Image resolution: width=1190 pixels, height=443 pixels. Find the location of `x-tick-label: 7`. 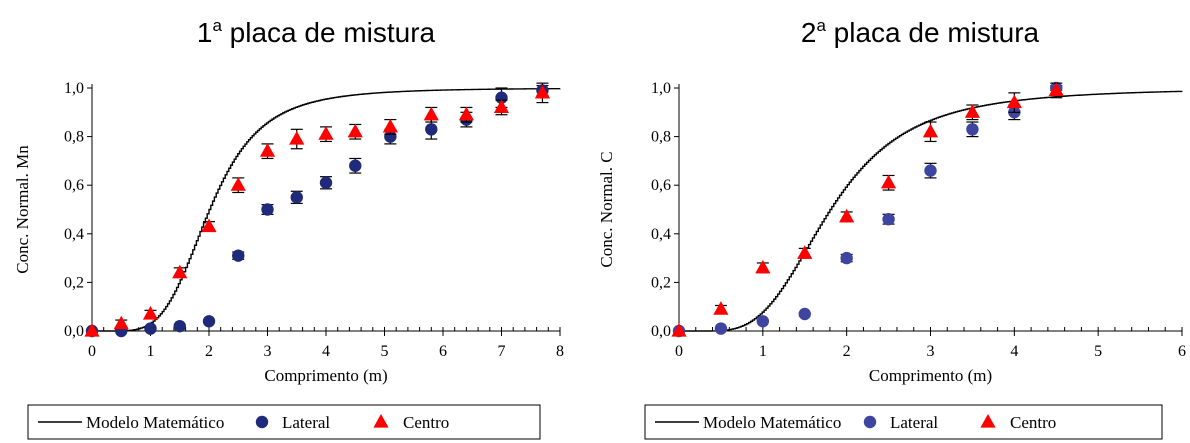

x-tick-label: 7 is located at coordinates (502, 351).